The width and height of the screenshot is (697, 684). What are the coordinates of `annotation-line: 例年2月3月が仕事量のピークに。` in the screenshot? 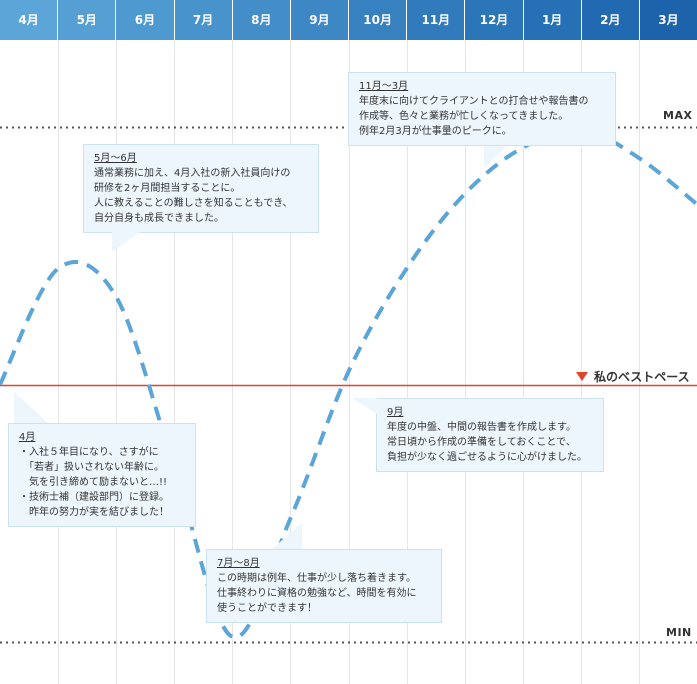 It's located at (435, 131).